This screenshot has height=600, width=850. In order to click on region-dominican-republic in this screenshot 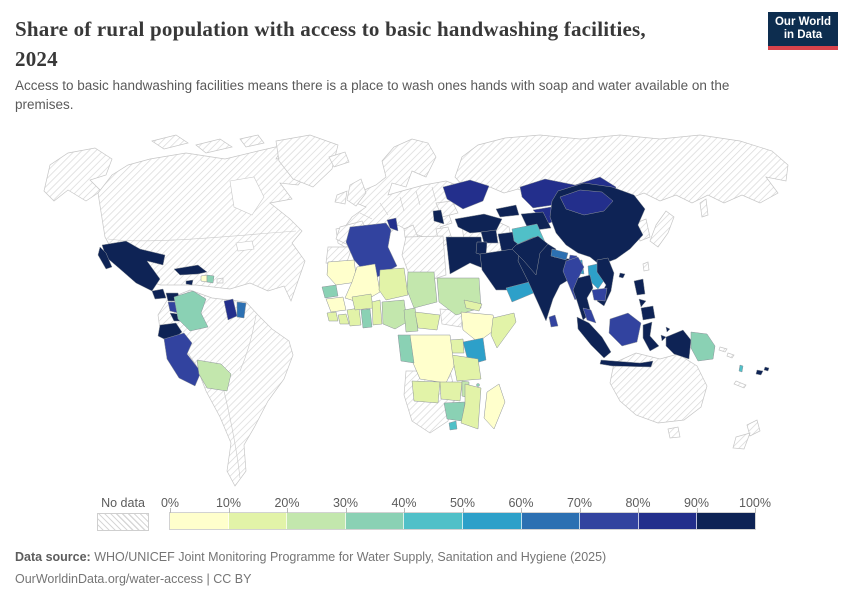, I will do `click(210, 279)`.